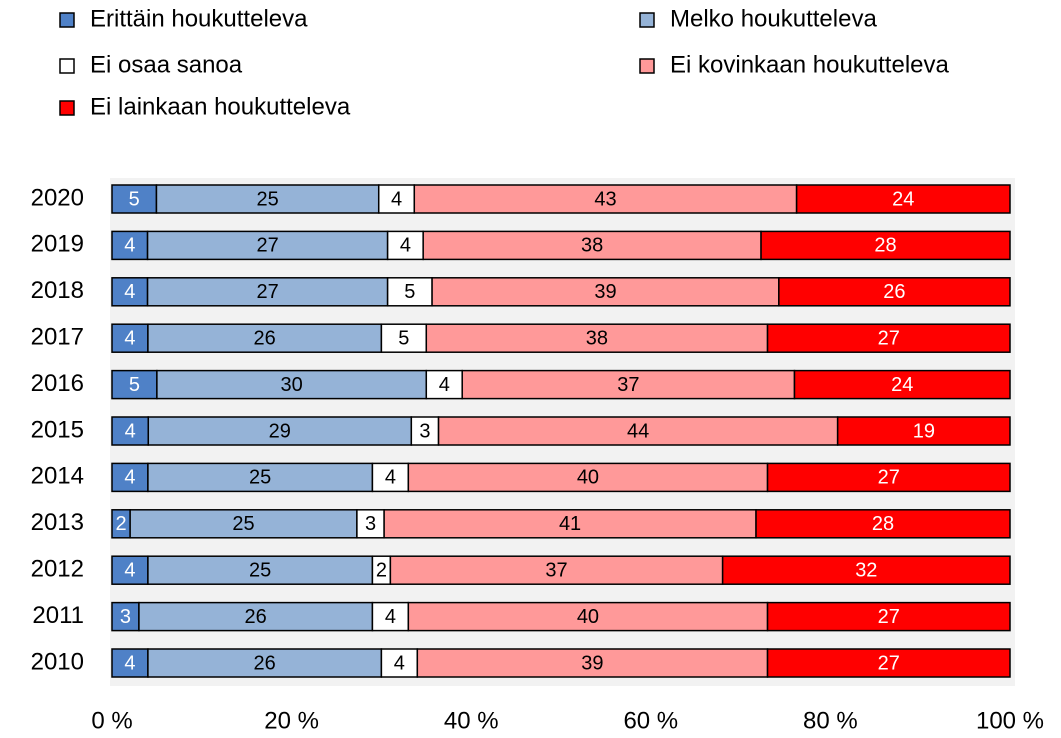 This screenshot has height=738, width=1061. Describe the element at coordinates (471, 720) in the screenshot. I see `x-tick-label: 40 %` at that location.